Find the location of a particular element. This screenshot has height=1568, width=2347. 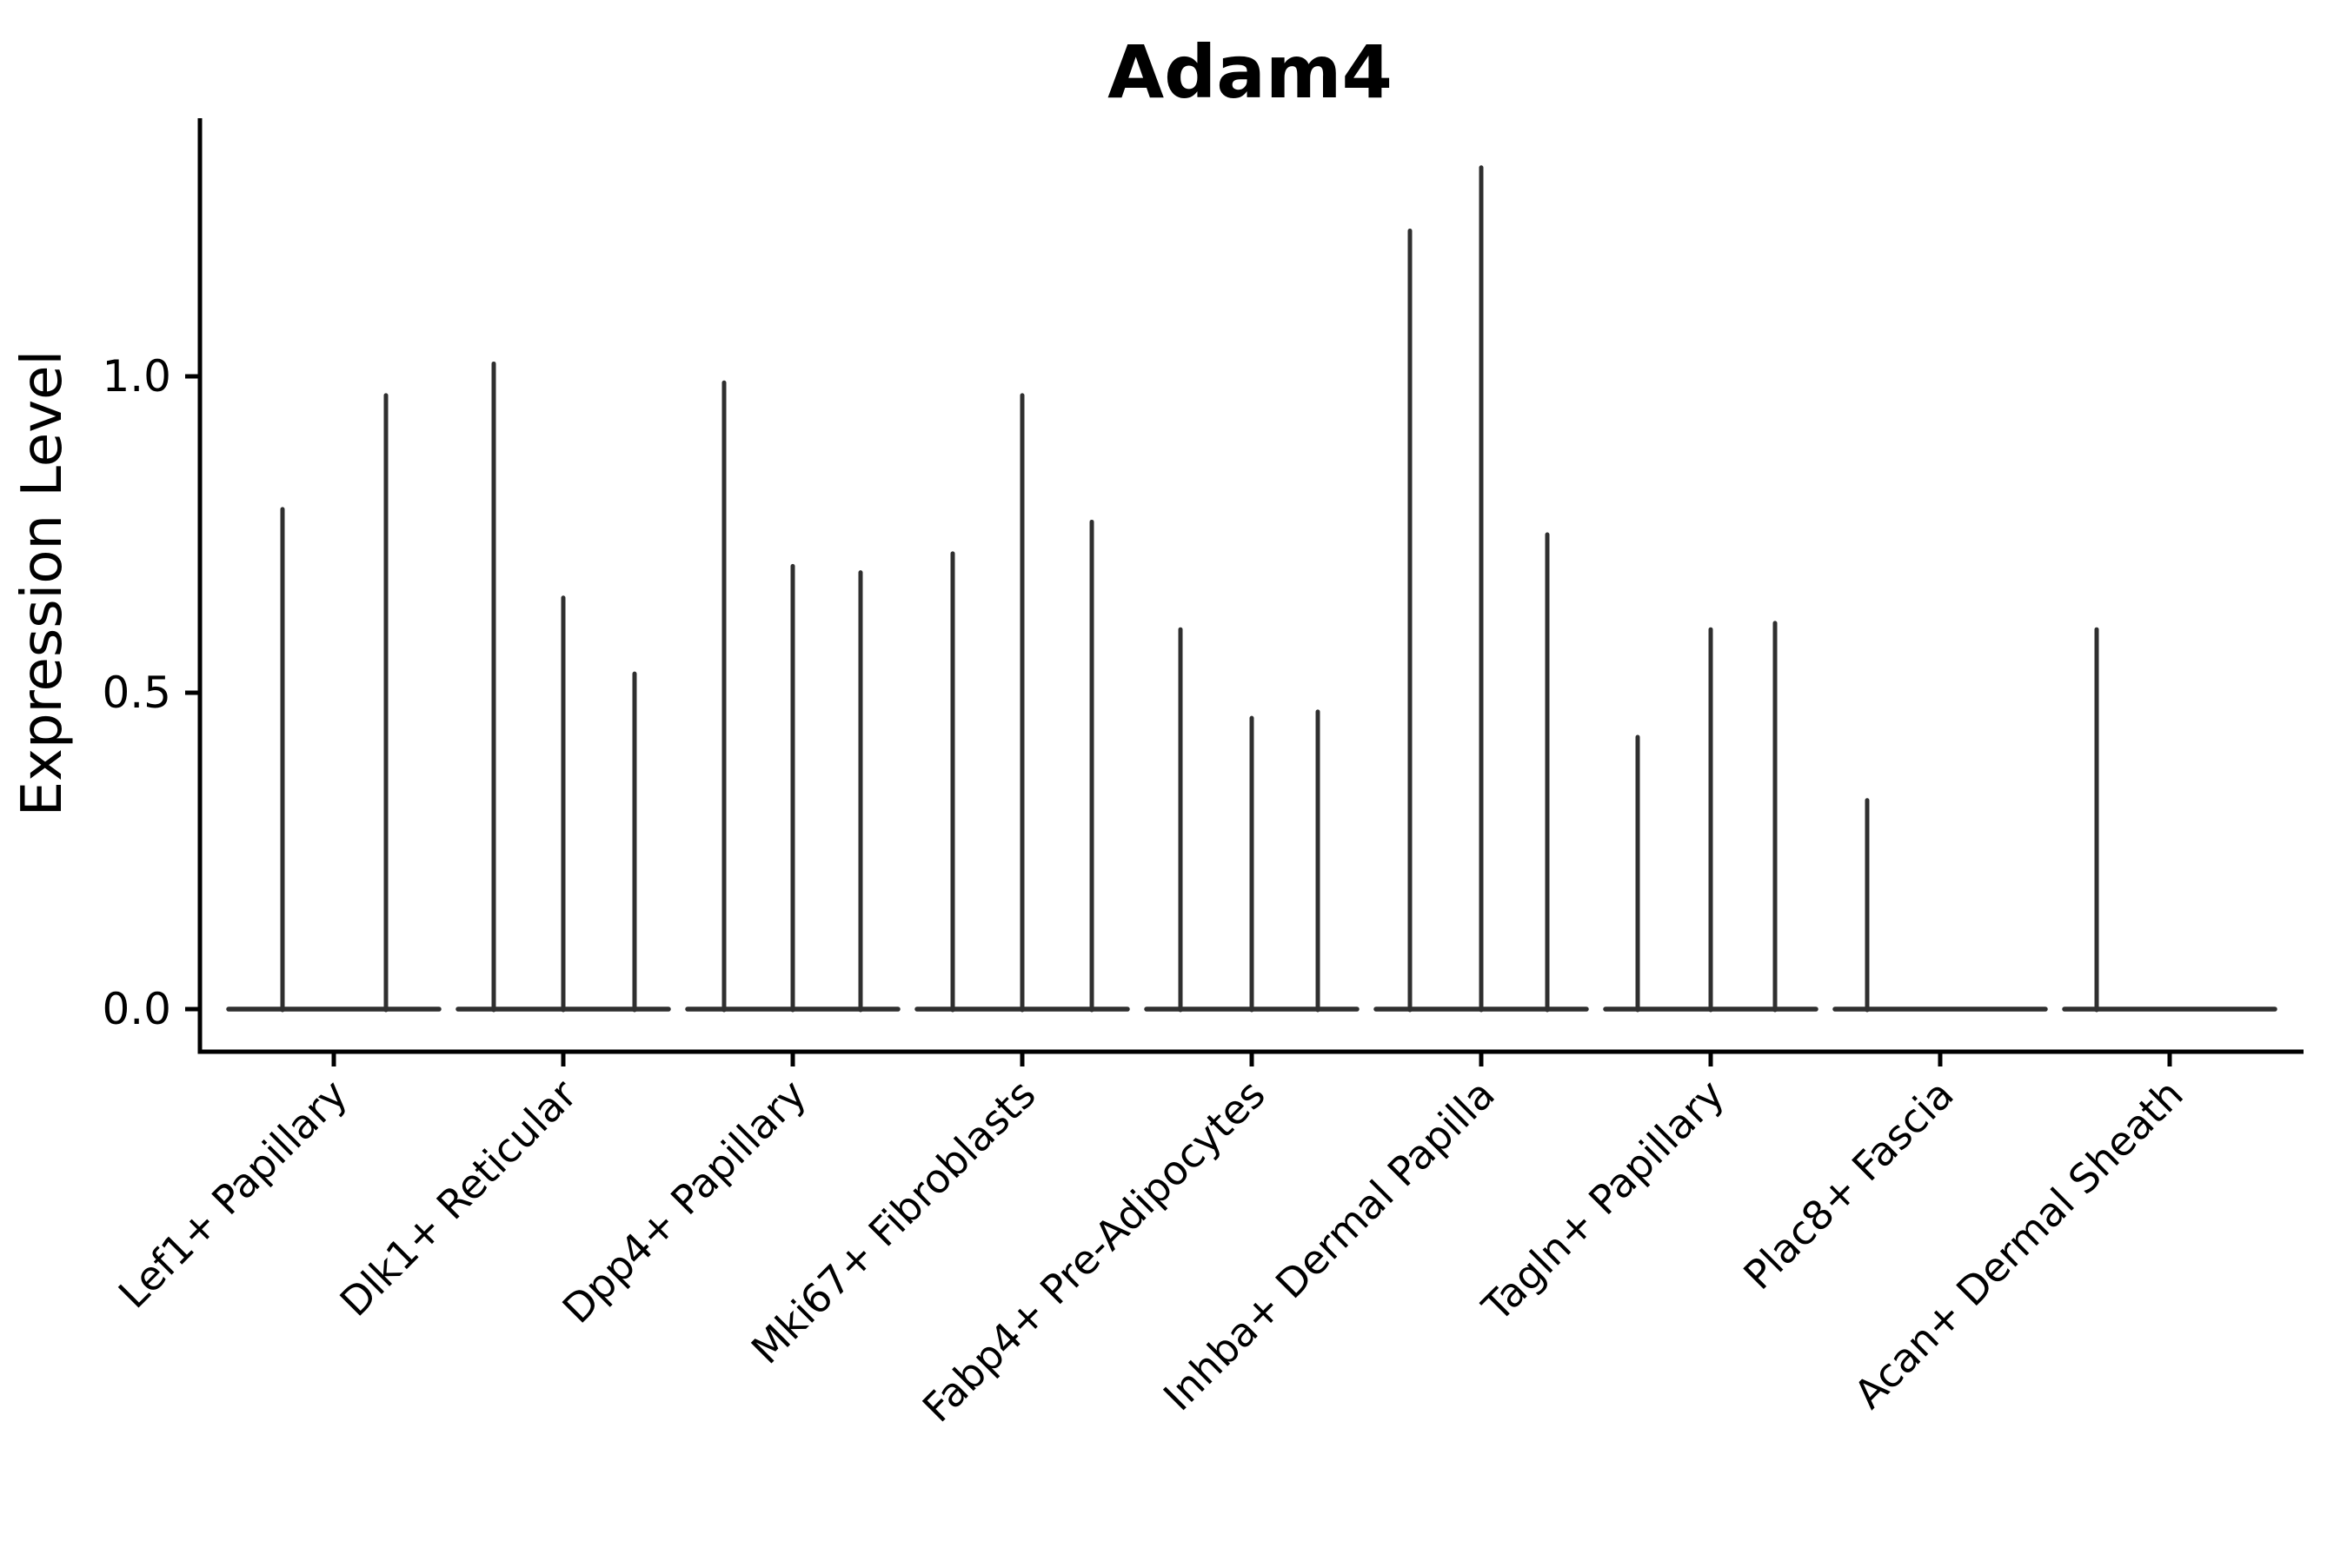

chart-title: Adam4 is located at coordinates (1250, 72).